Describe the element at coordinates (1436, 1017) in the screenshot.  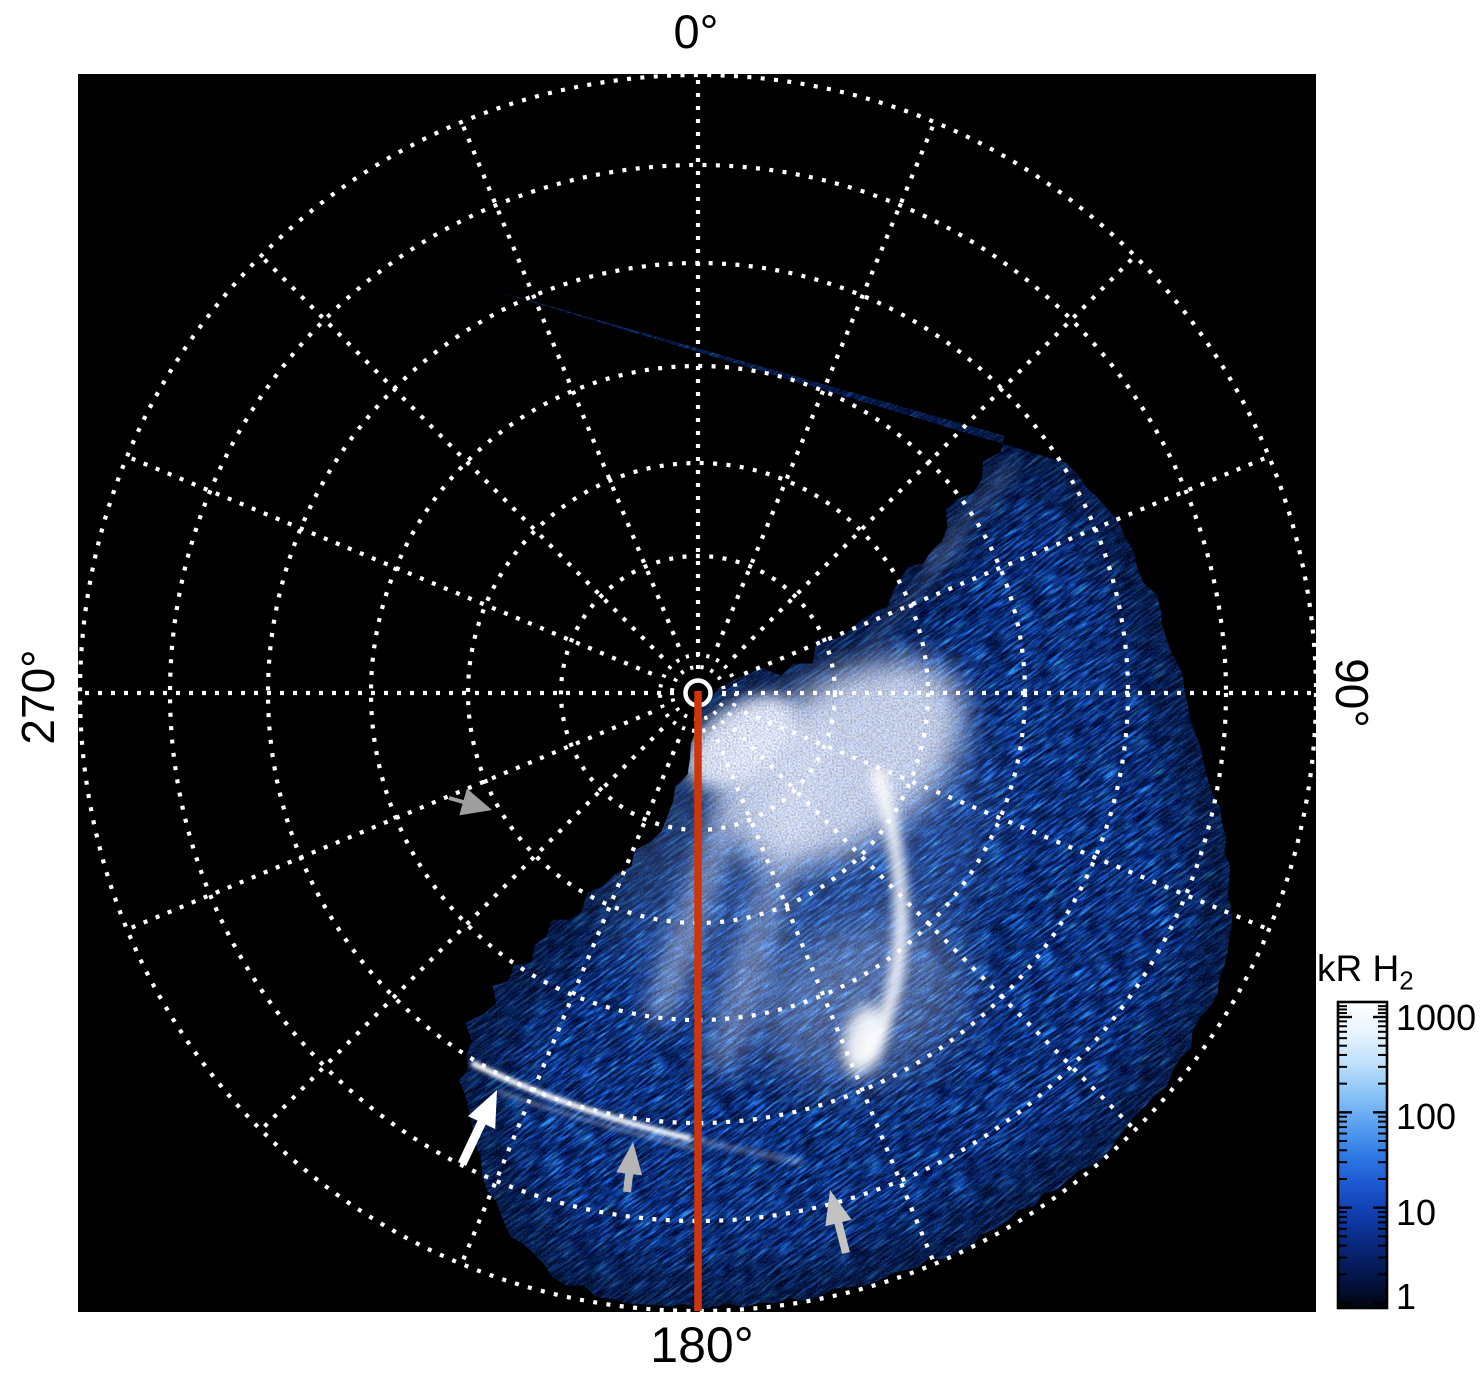
I see `colorbar-tick-1000: 1000` at that location.